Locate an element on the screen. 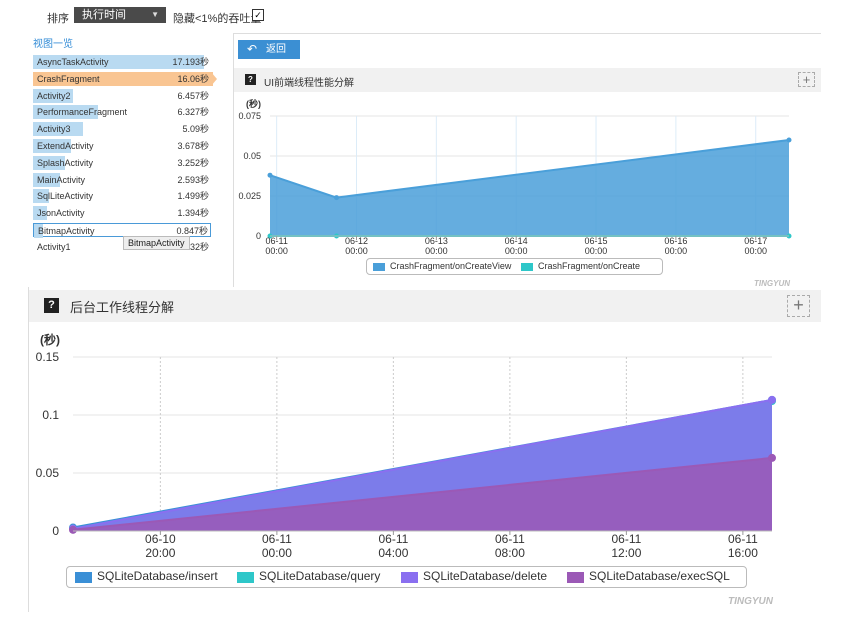  legend-item: CrashFragment/onCreate is located at coordinates (580, 266).